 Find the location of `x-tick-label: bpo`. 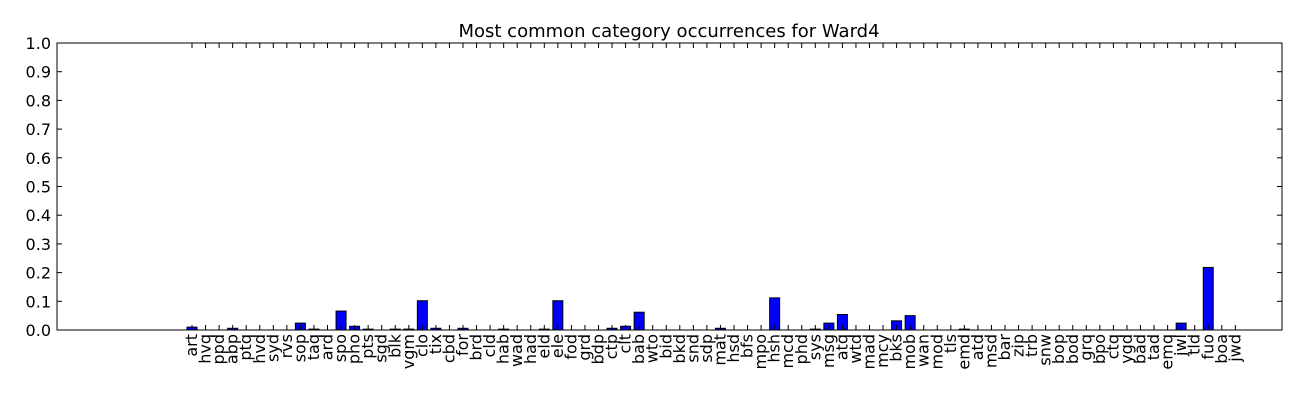

x-tick-label: bpo is located at coordinates (1099, 349).